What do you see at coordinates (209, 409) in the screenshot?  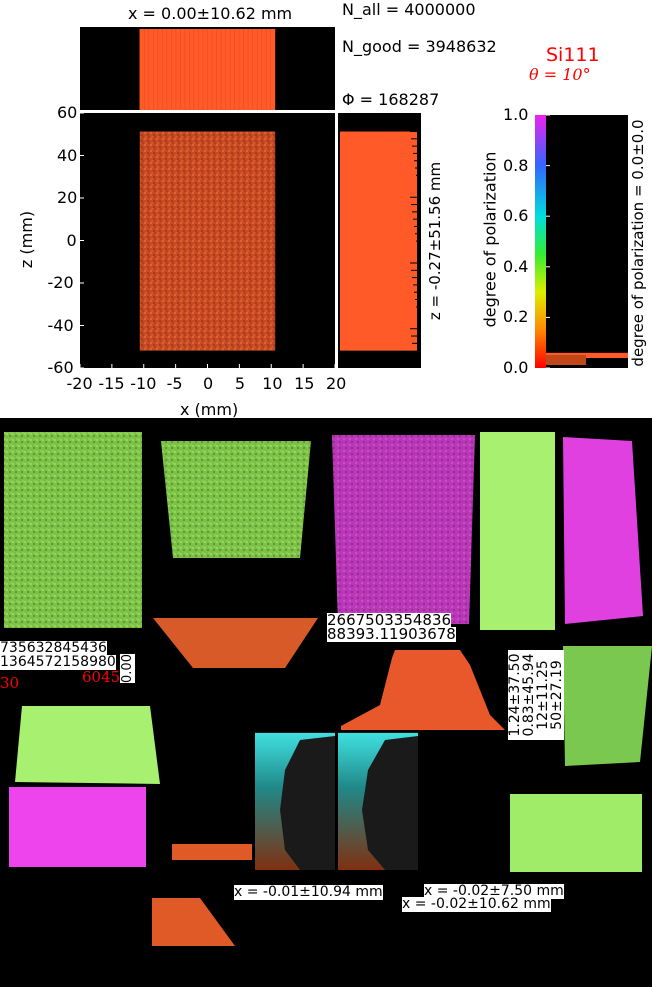 I see `x-axis-label: x (mm)` at bounding box center [209, 409].